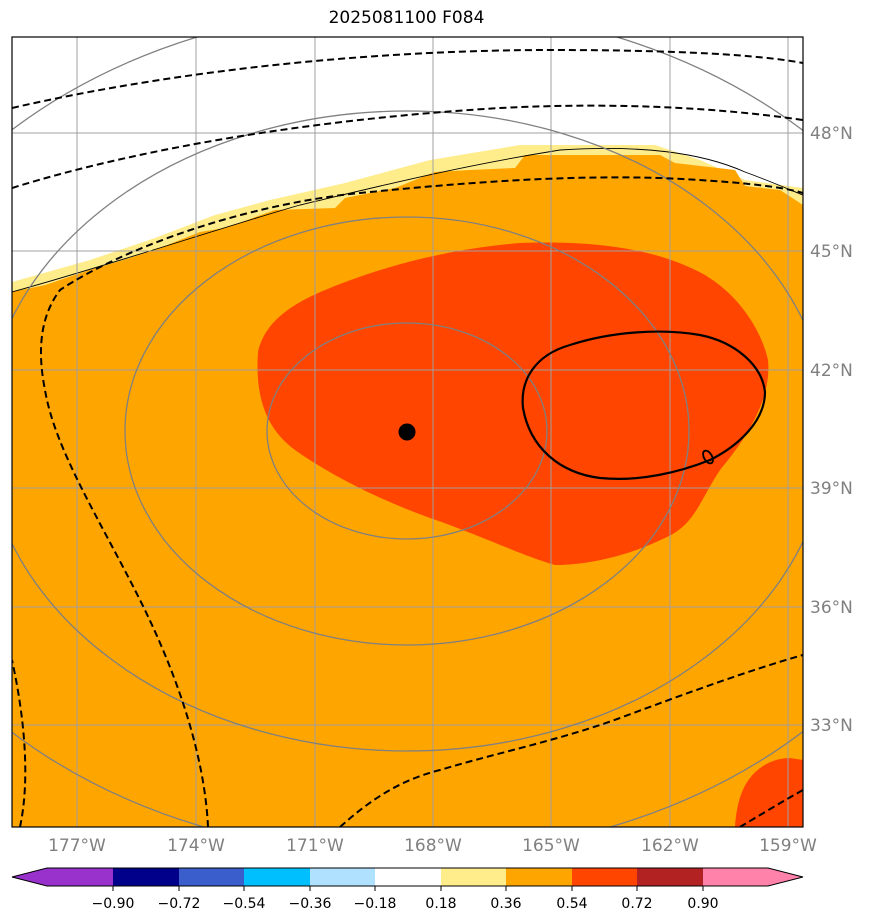  What do you see at coordinates (831, 252) in the screenshot?
I see `lat-label-45n: 45°N` at bounding box center [831, 252].